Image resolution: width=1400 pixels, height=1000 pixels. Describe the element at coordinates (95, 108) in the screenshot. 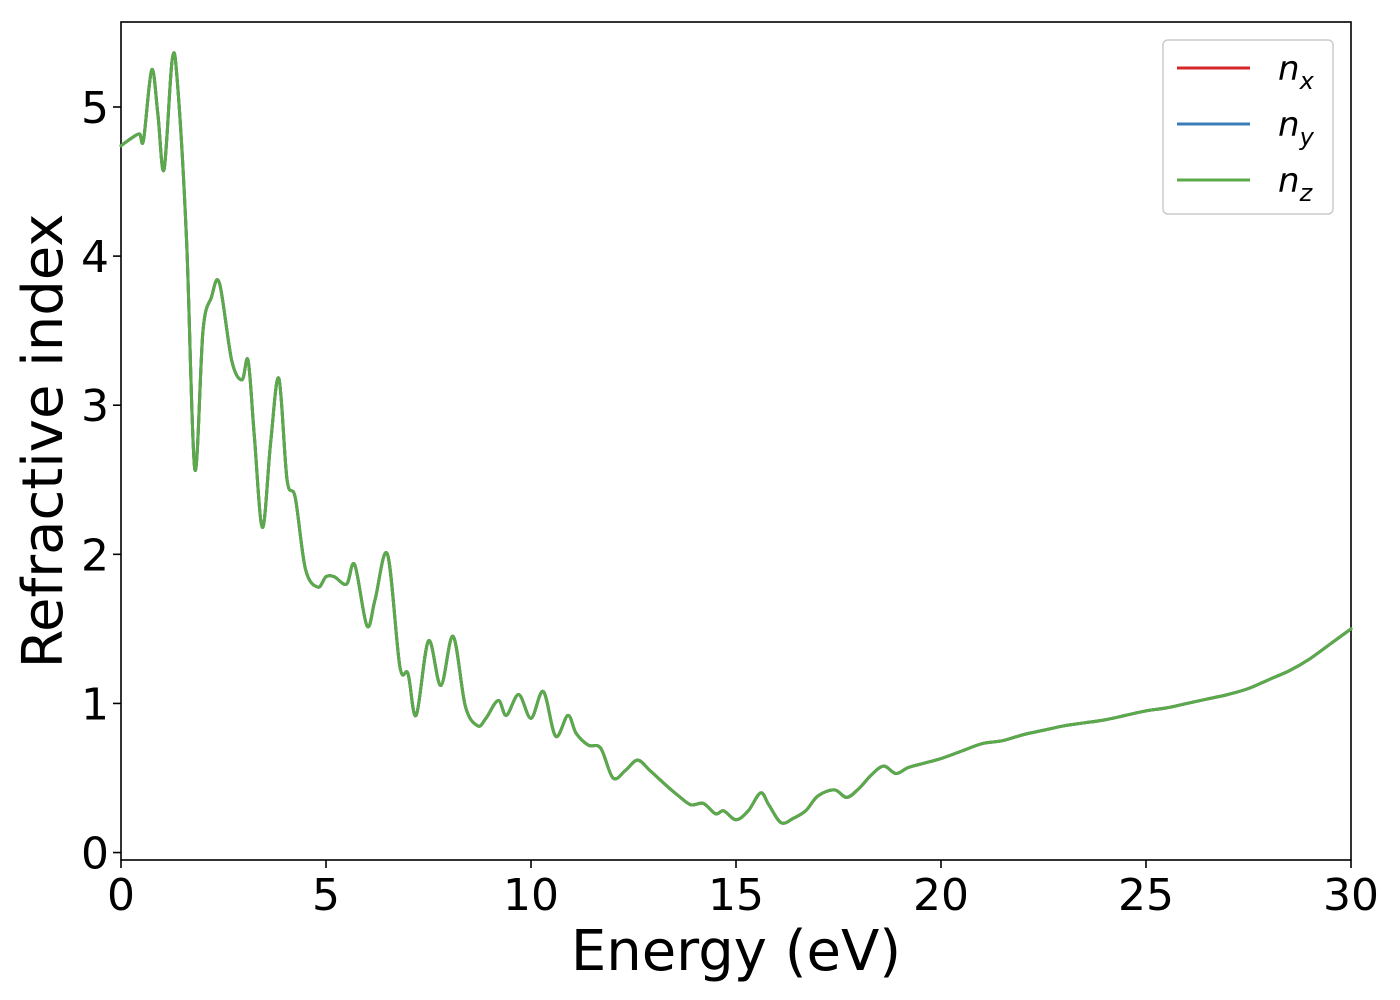

I see `y-tick-label: 5` at that location.